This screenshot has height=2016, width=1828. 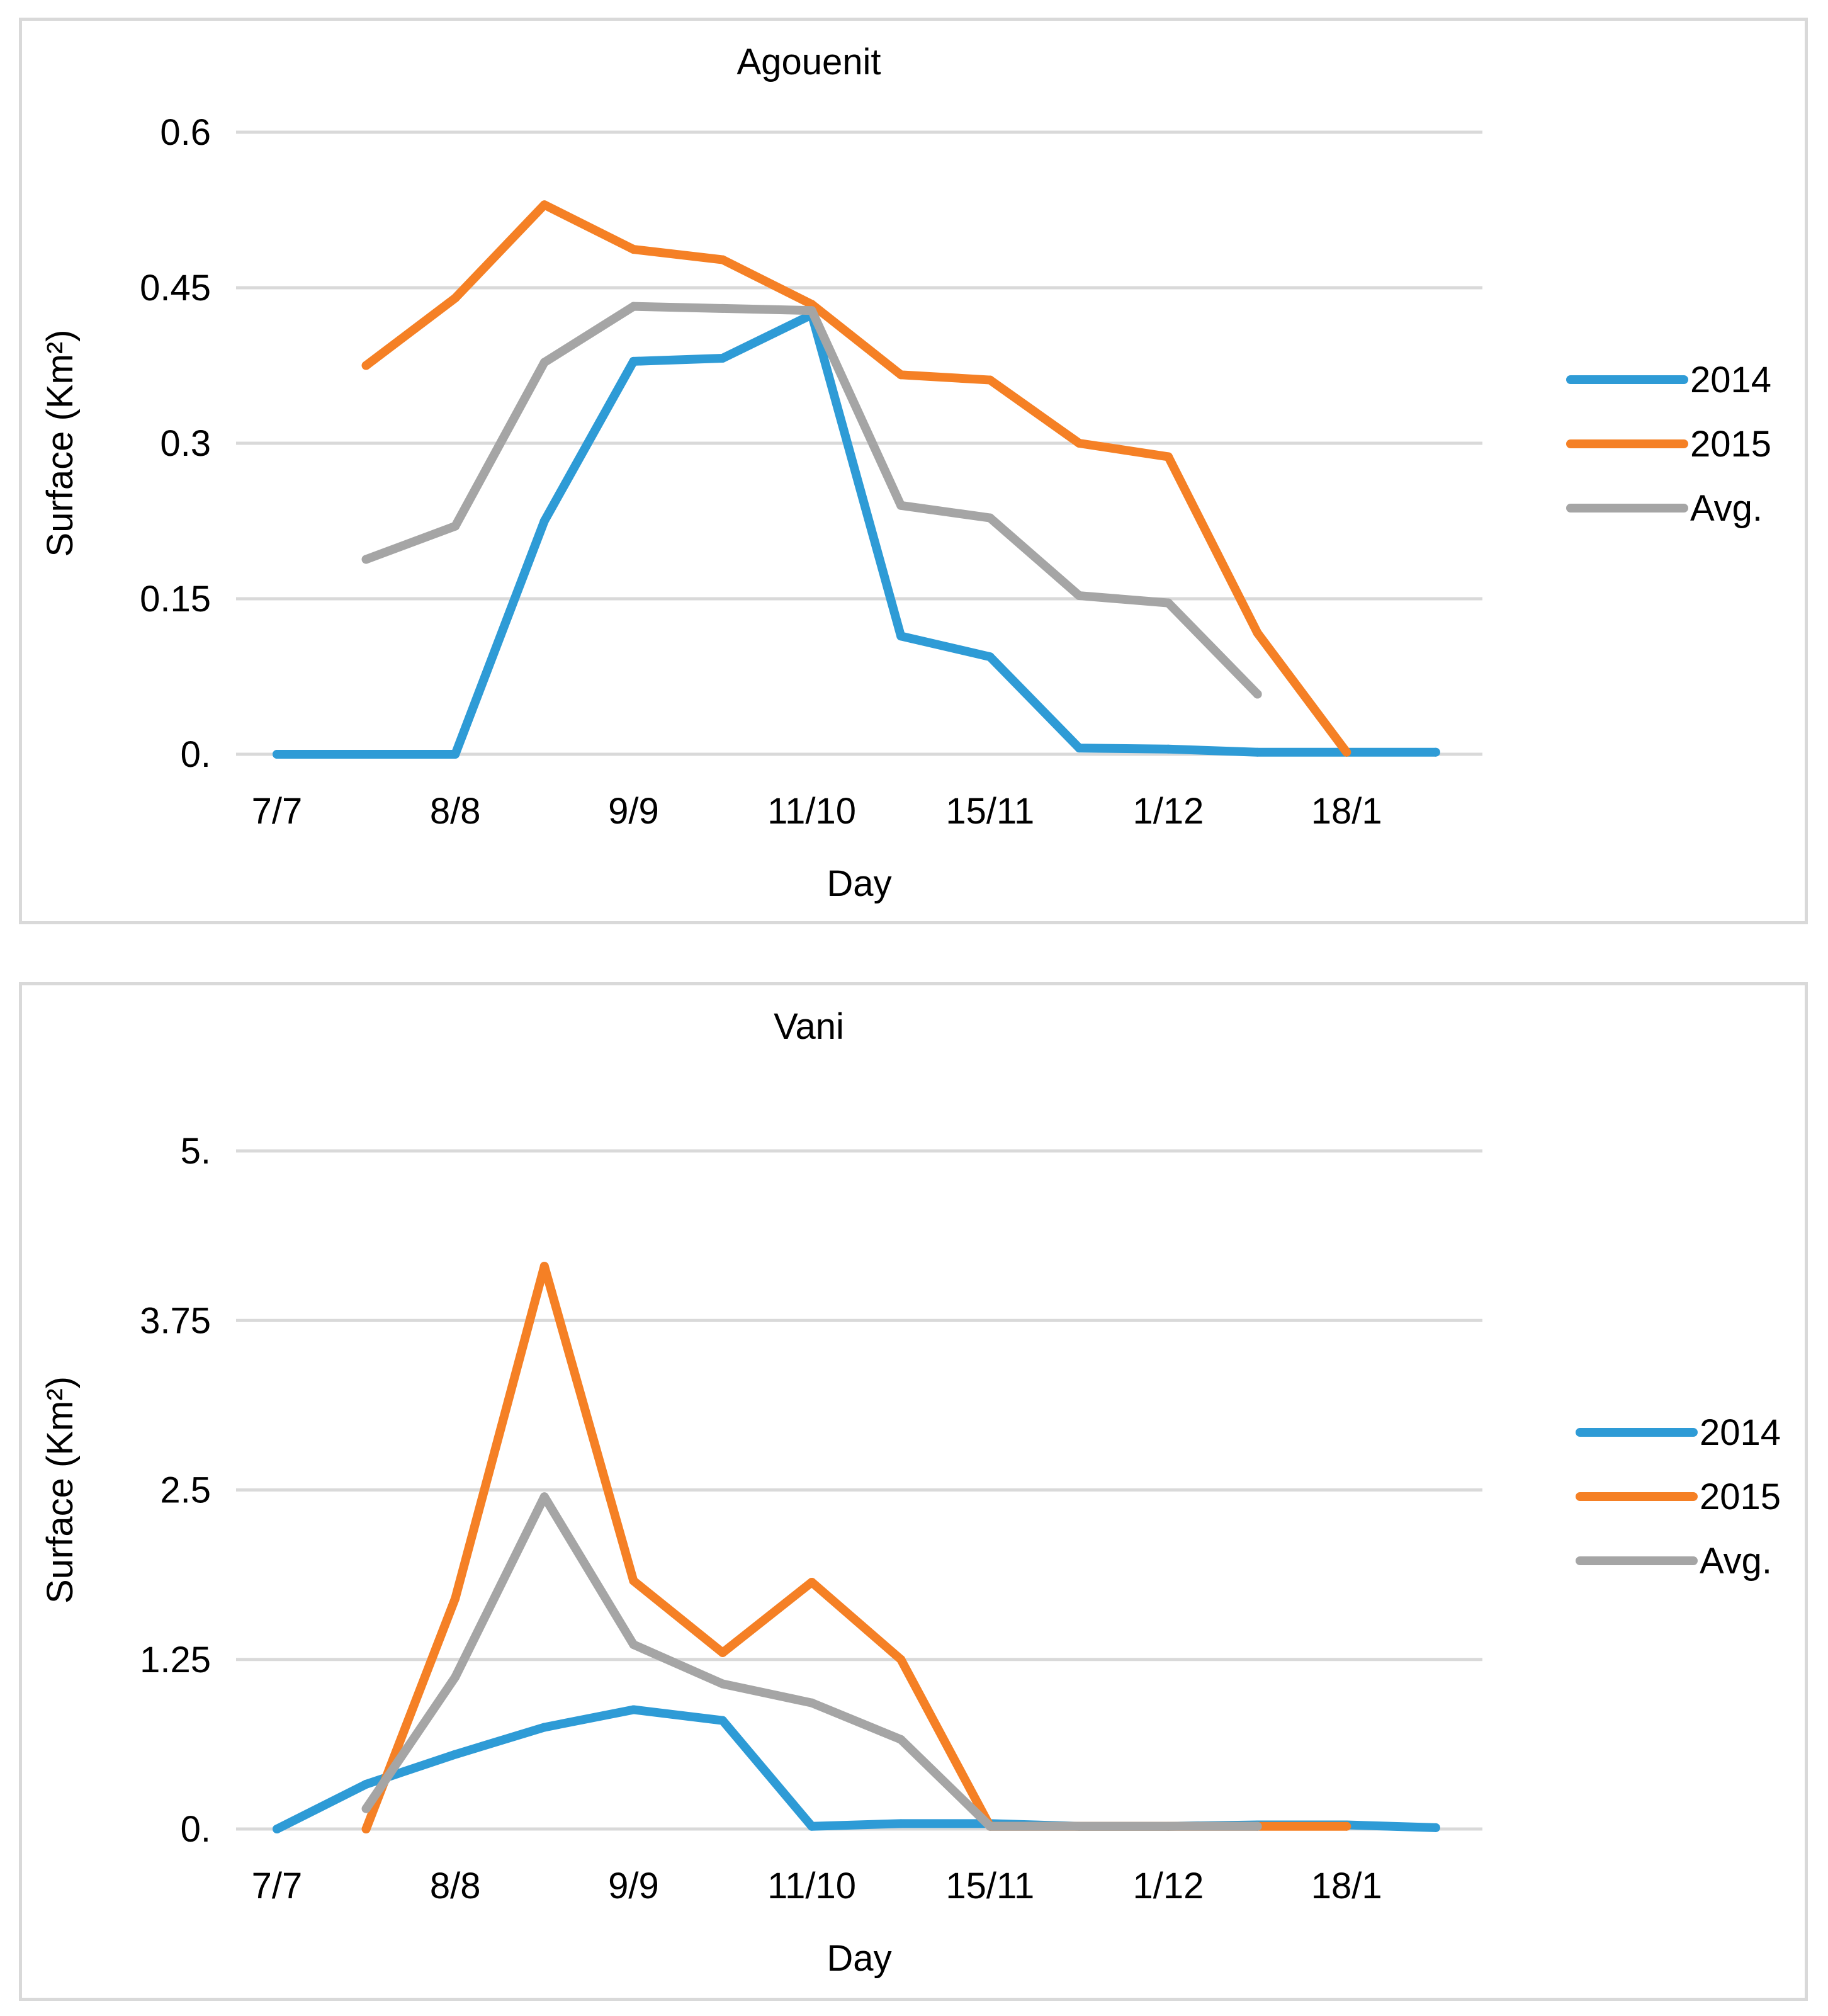 What do you see at coordinates (455, 811) in the screenshot?
I see `chart-agouenit-x-tick-label: 8/8` at bounding box center [455, 811].